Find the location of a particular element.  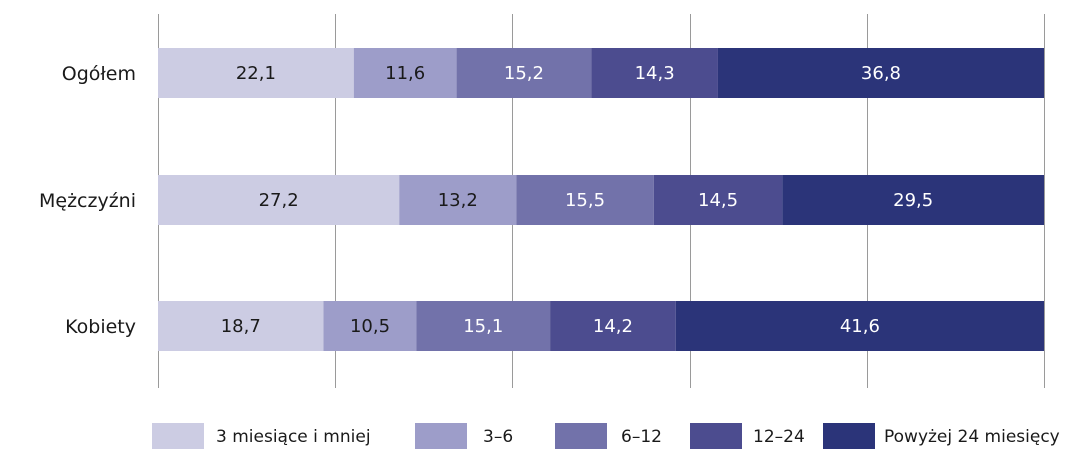

value-label: 22,1 is located at coordinates (256, 73).